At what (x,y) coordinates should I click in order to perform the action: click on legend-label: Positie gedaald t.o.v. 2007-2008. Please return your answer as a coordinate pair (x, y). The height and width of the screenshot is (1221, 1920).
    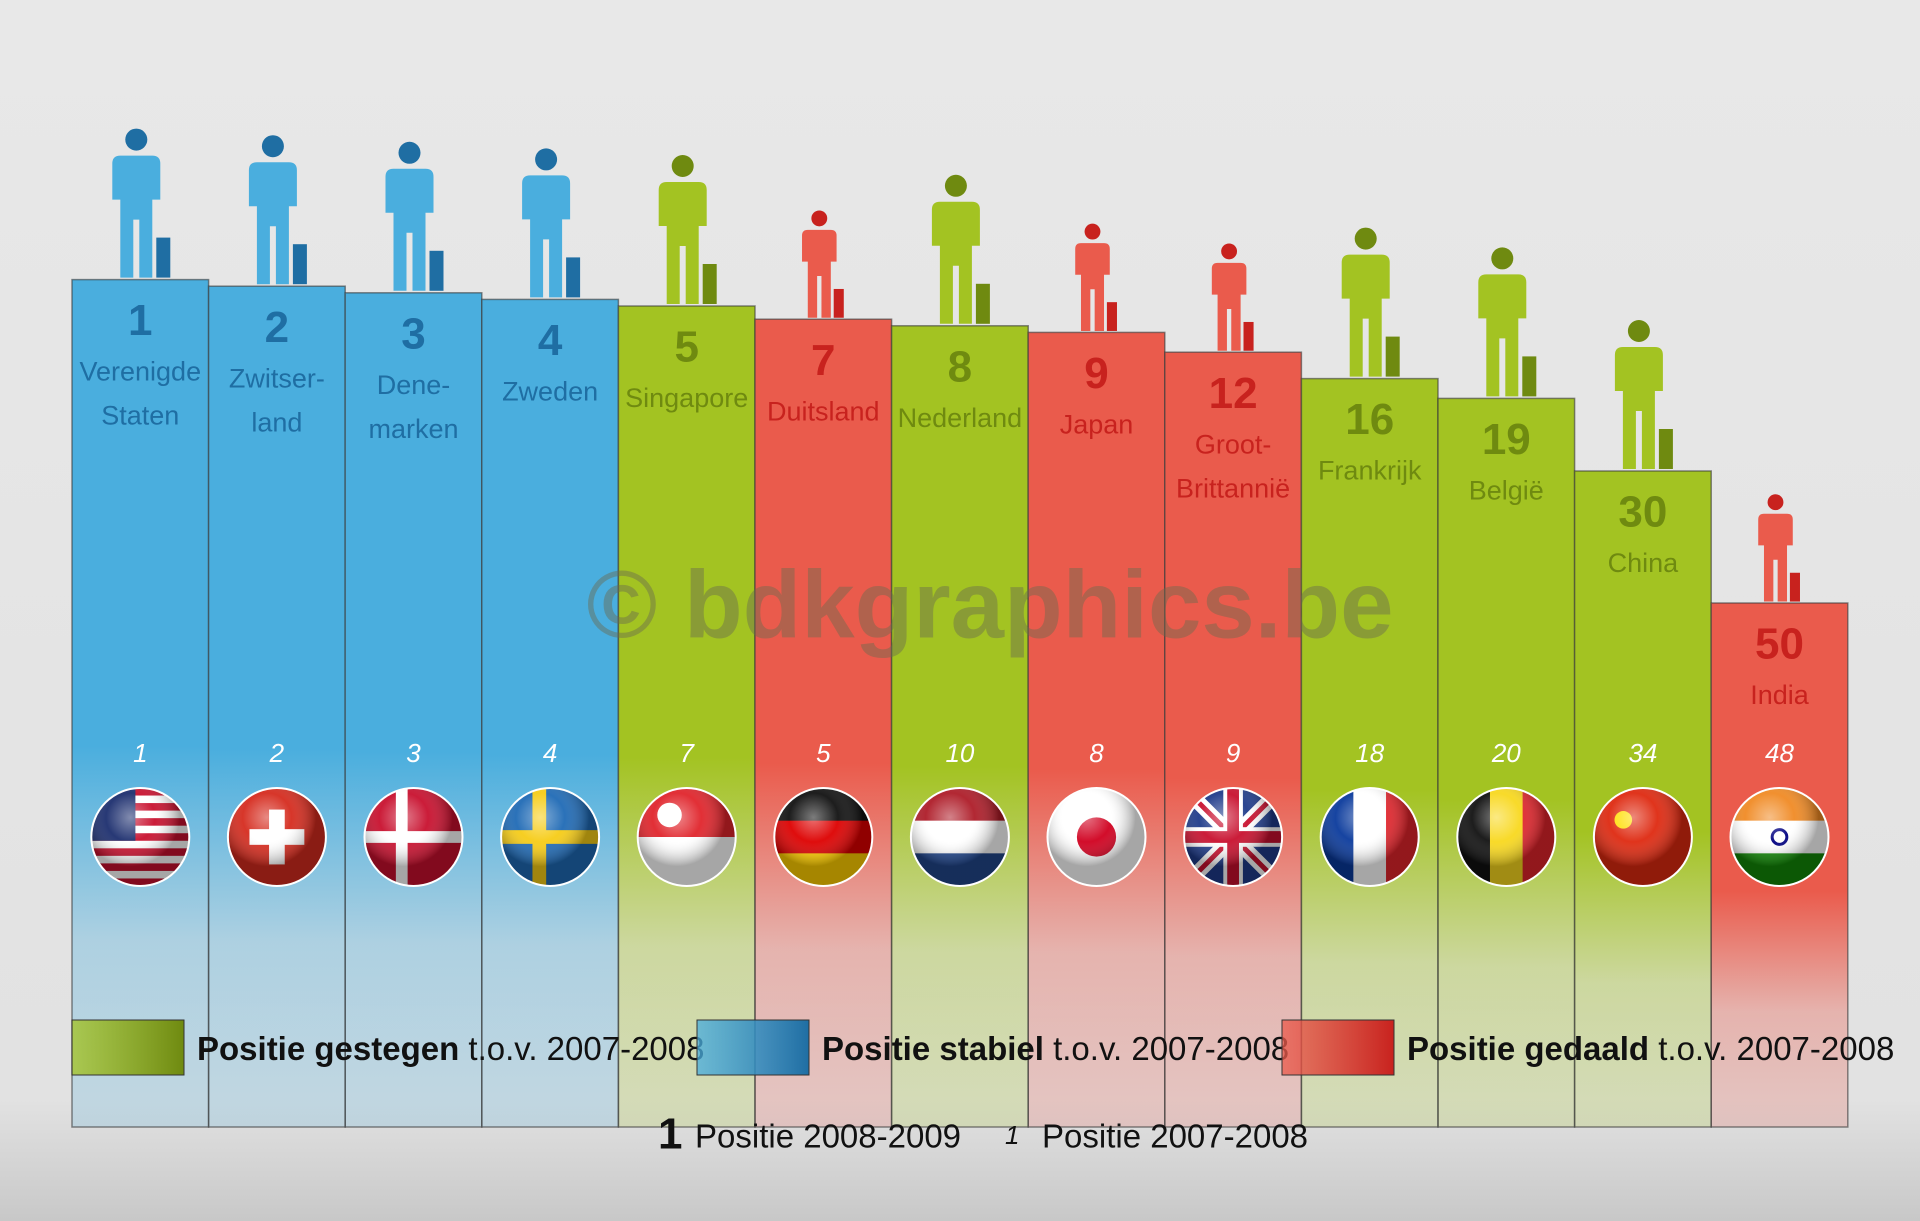
    Looking at the image, I should click on (1650, 1048).